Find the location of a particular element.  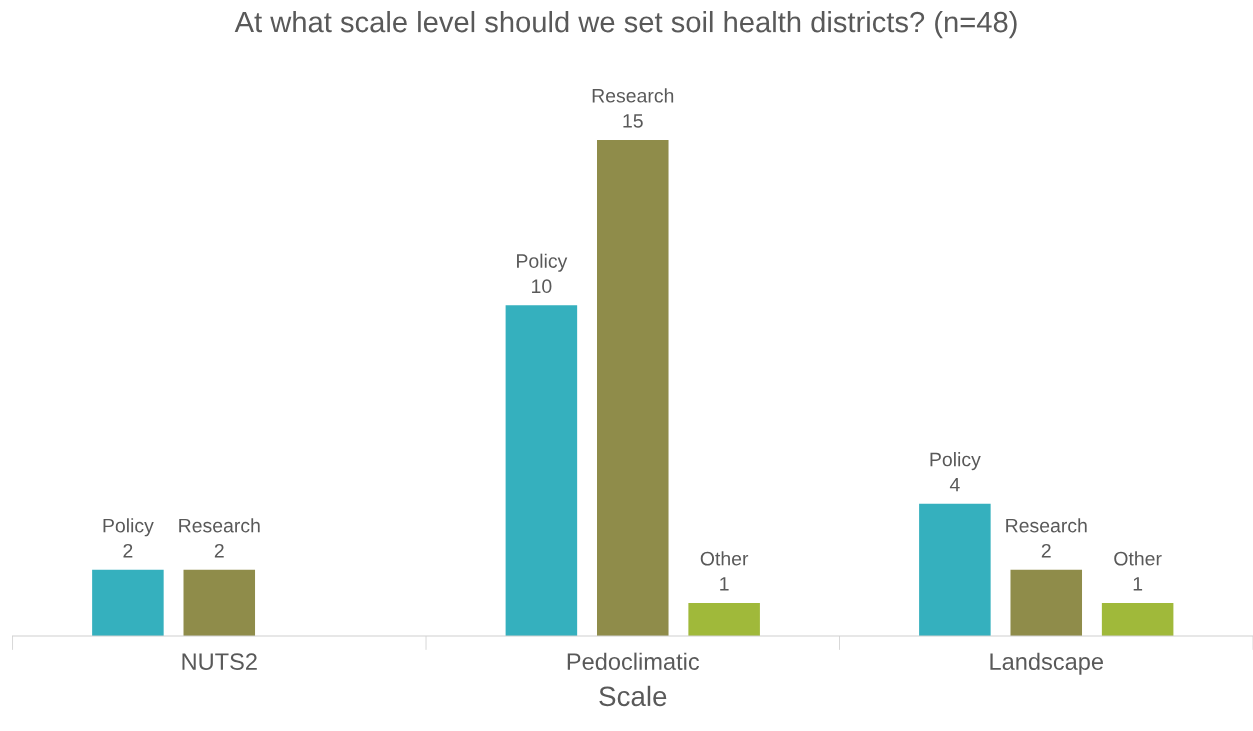

x-axis-title: Scale is located at coordinates (633, 696).